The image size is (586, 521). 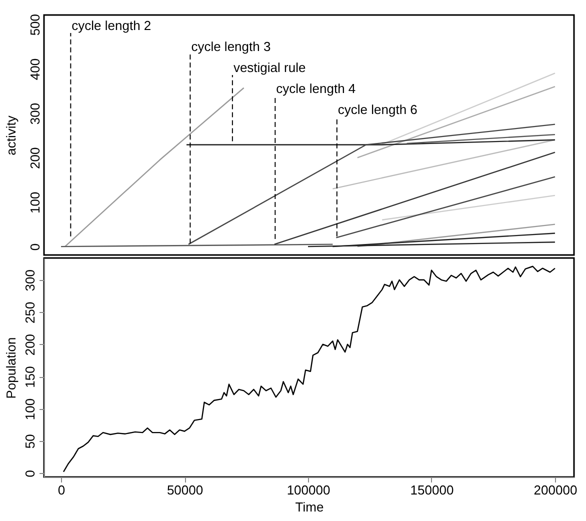 I want to click on annotation: cycle length 3, so click(x=231, y=46).